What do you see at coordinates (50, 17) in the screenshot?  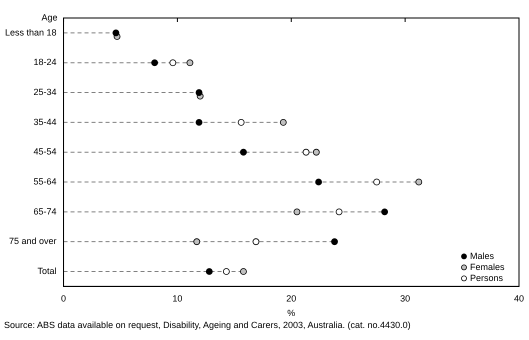 I see `y-axis-title: Age` at bounding box center [50, 17].